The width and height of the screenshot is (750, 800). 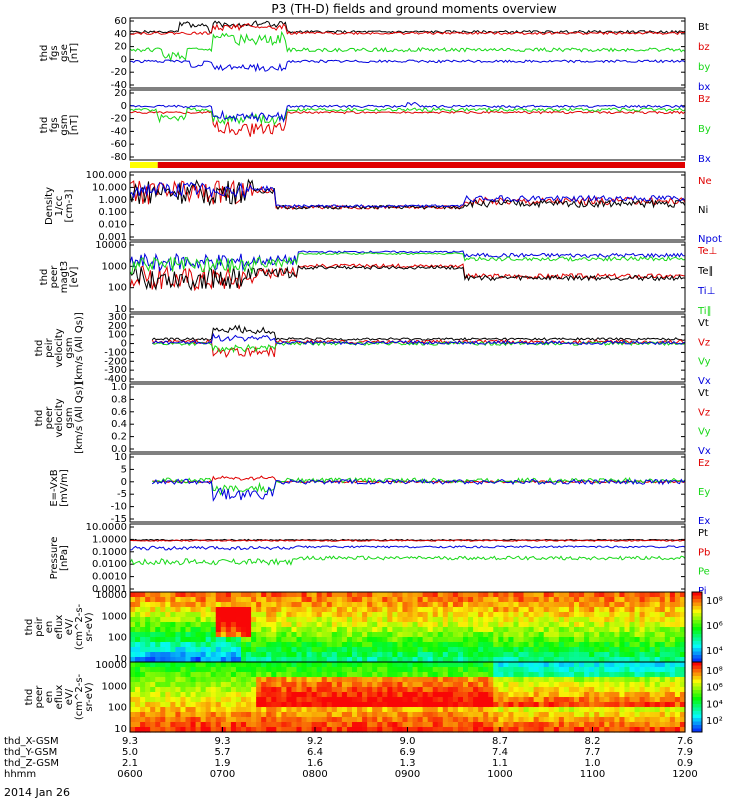 What do you see at coordinates (119, 424) in the screenshot?
I see `ytick-peer-velocity-3: 0.4` at bounding box center [119, 424].